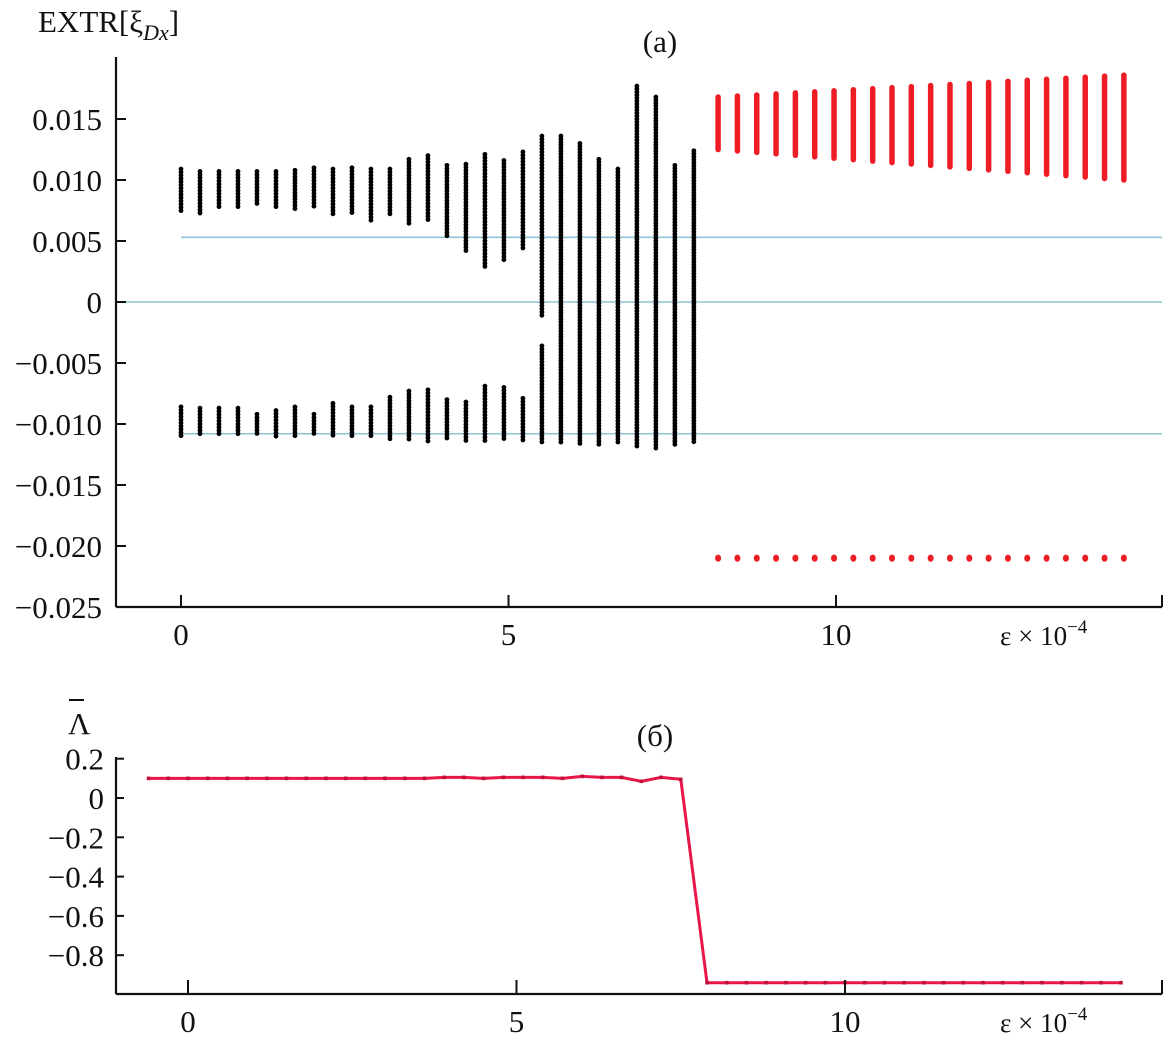  Describe the element at coordinates (79, 723) in the screenshot. I see `panel-b-y-axis-label: Λ` at that location.